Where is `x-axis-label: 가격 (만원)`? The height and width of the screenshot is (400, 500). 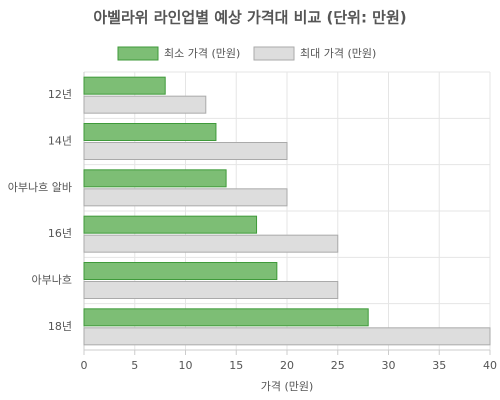 x-axis-label: 가격 (만원) is located at coordinates (287, 386).